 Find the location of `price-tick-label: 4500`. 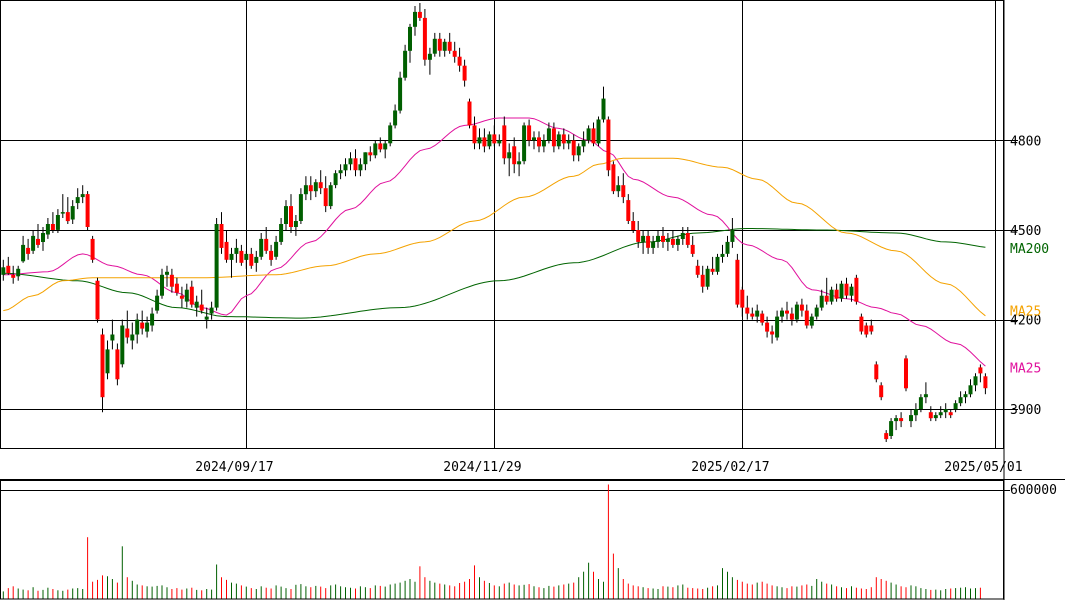

price-tick-label: 4500 is located at coordinates (1025, 231).